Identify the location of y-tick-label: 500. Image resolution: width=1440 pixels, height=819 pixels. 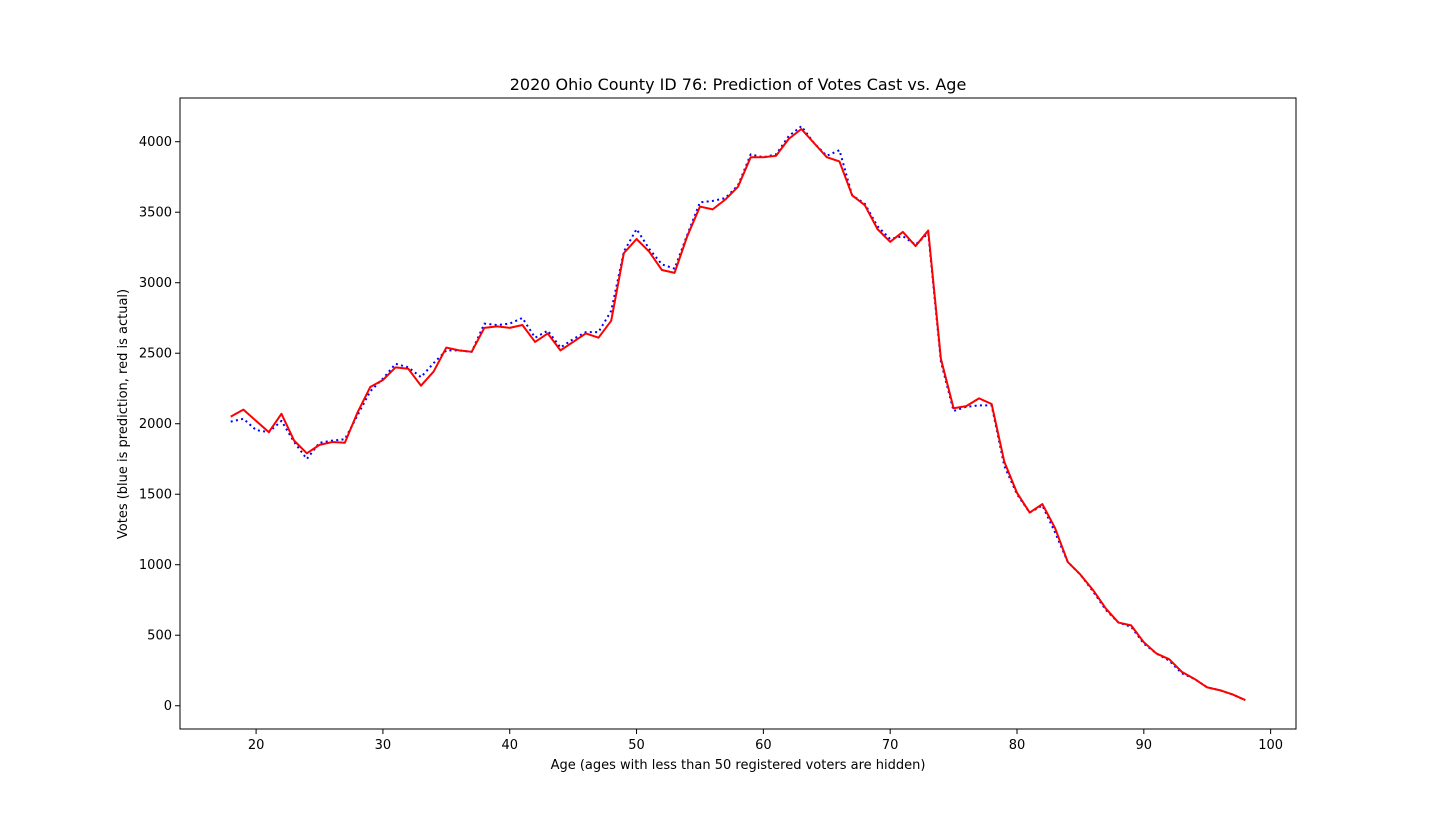
(159, 636).